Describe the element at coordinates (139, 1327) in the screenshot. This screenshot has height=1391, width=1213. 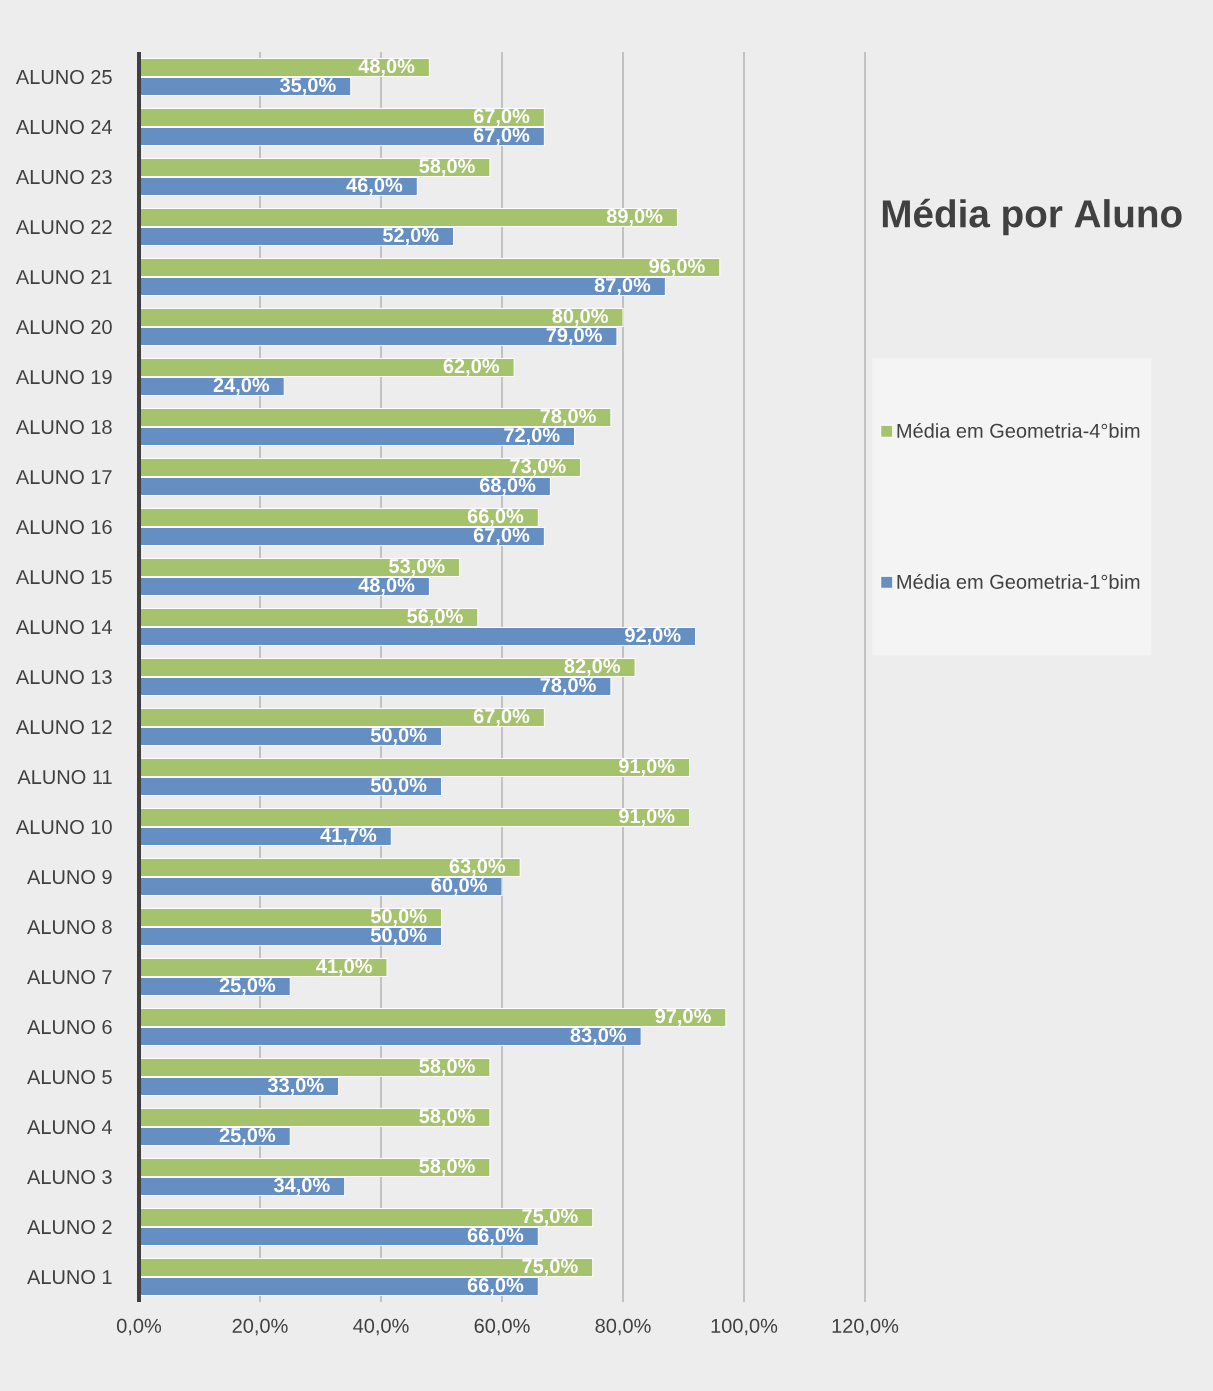
I see `x-tick-label: 0,0%` at that location.